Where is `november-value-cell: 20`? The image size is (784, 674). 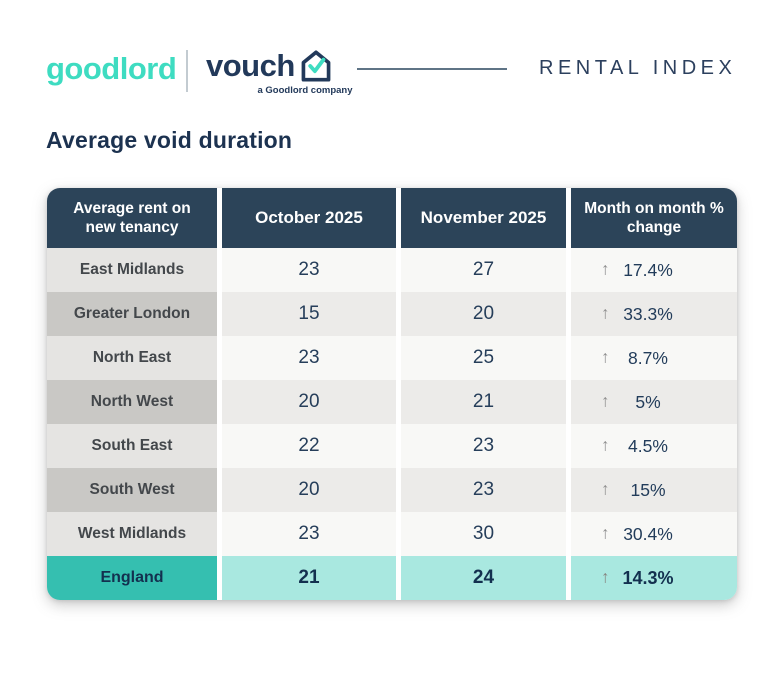
november-value-cell: 20 is located at coordinates (483, 314).